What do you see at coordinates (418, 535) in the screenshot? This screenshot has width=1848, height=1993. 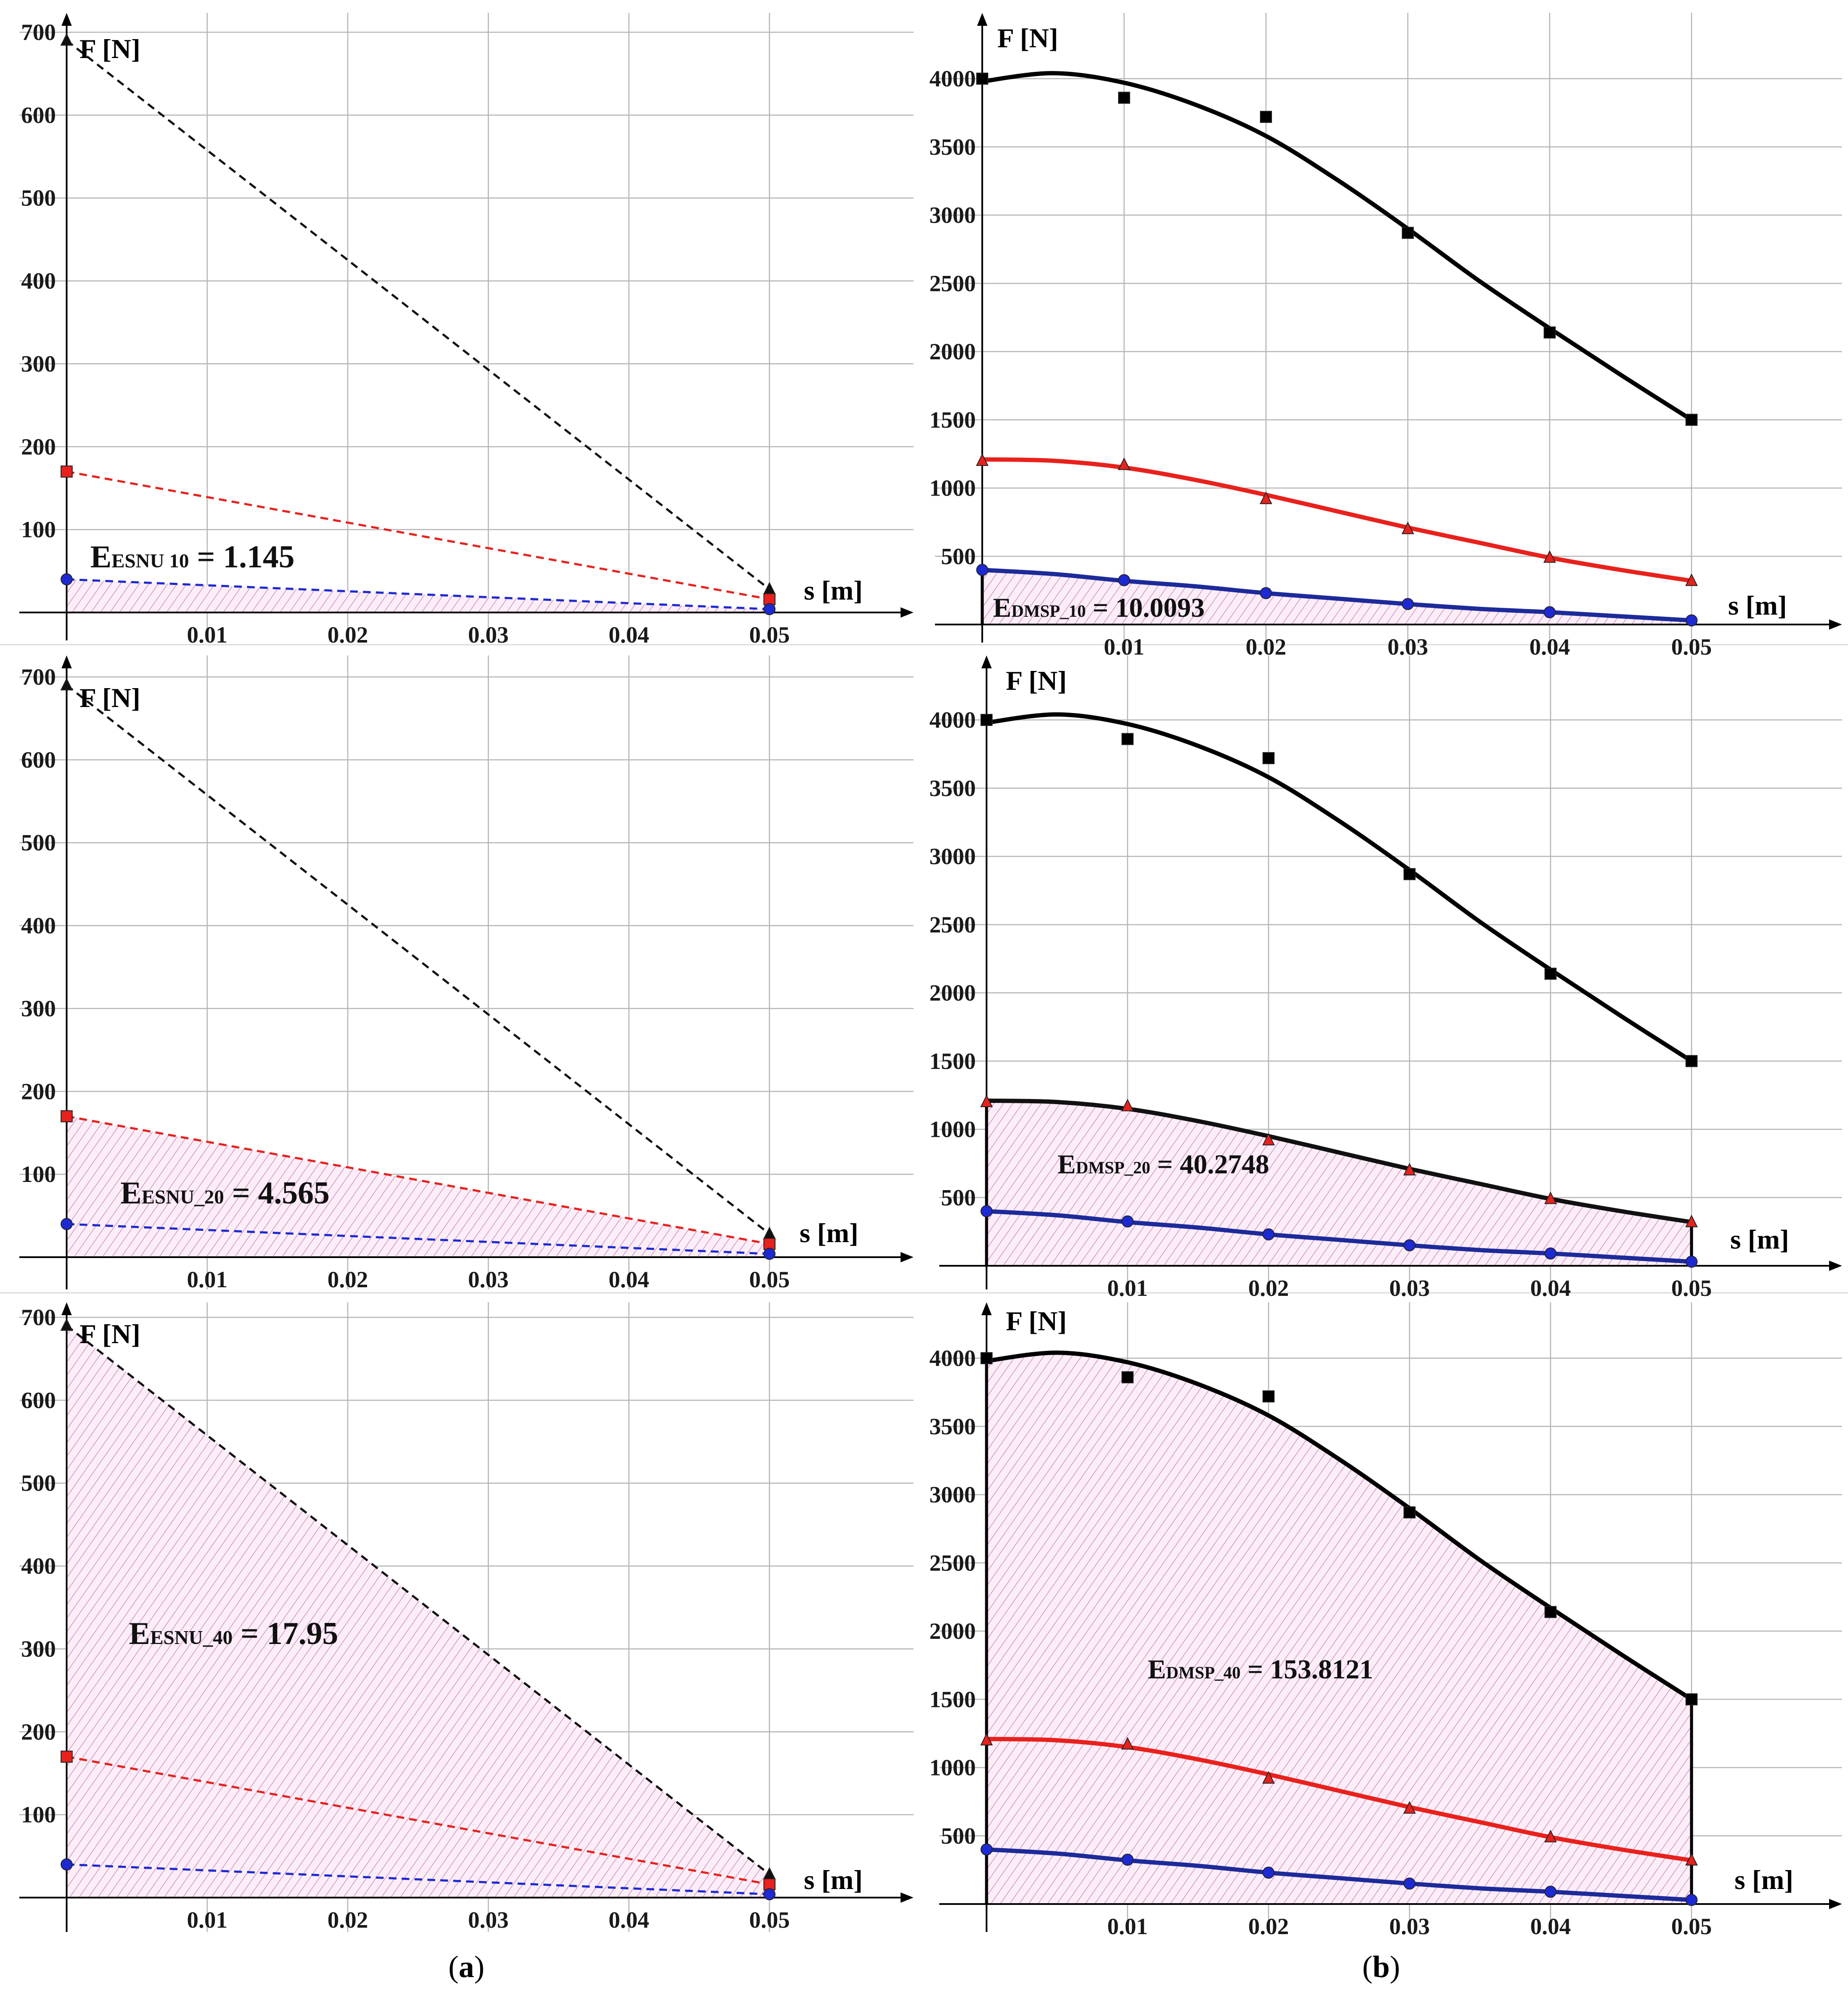 I see `series-line-red` at bounding box center [418, 535].